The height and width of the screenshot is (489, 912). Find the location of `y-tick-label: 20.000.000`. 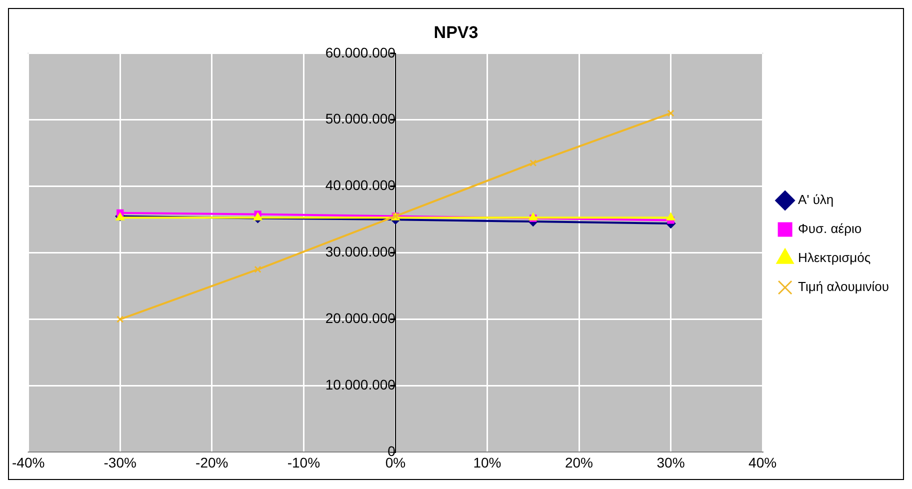

y-tick-label: 20.000.000 is located at coordinates (360, 318).